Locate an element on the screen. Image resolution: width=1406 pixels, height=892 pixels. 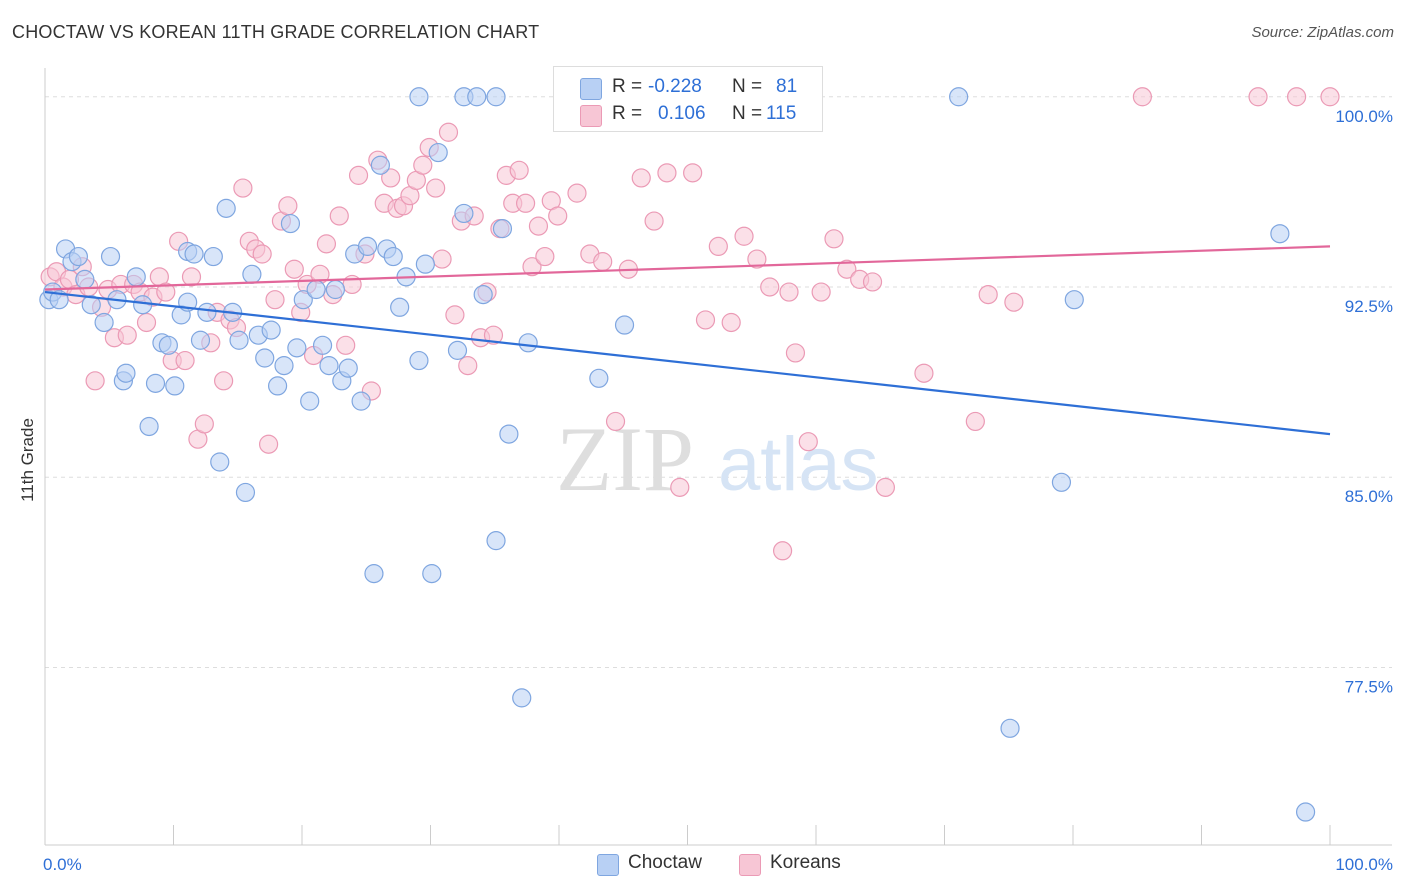
legend-row-koreans: R = 0.106 N = 115 is located at coordinates (688, 115).